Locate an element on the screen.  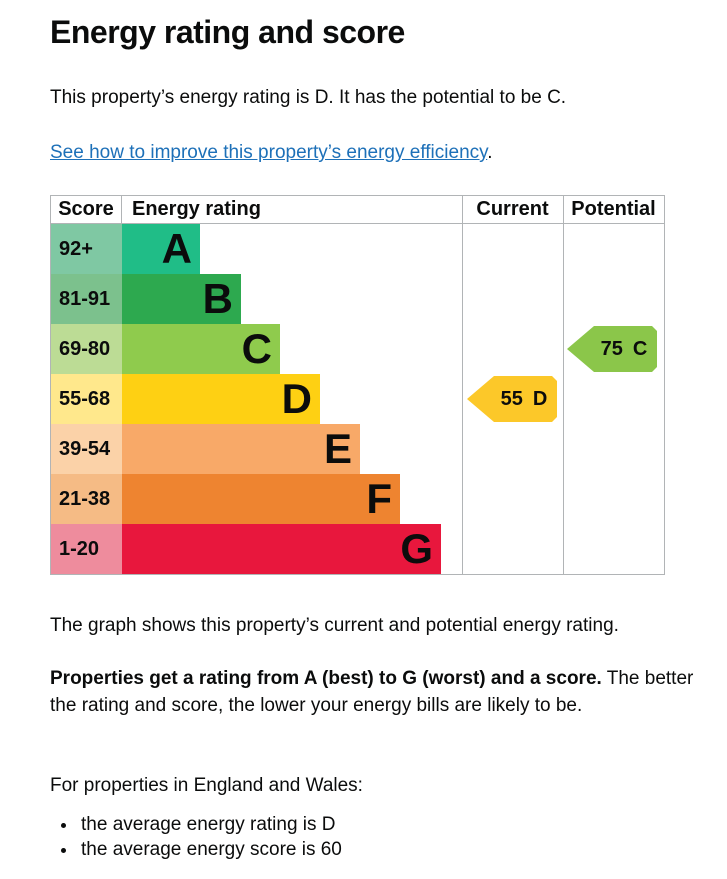
band-bar-e: E is located at coordinates (241, 449).